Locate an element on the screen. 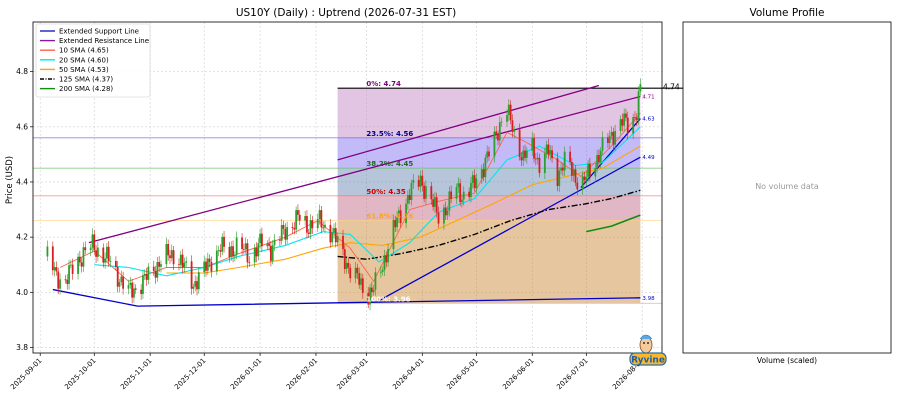 The image size is (900, 400). legend-box is located at coordinates (93, 60).